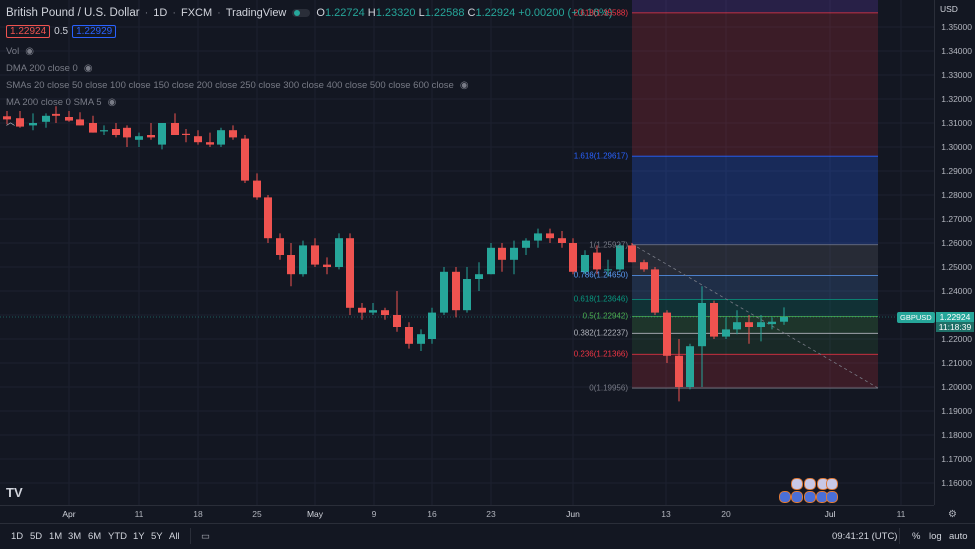 The height and width of the screenshot is (549, 975). Describe the element at coordinates (61, 102) in the screenshot. I see `indicator-ma: MA 200 close 0 SMA 5 ◉` at that location.